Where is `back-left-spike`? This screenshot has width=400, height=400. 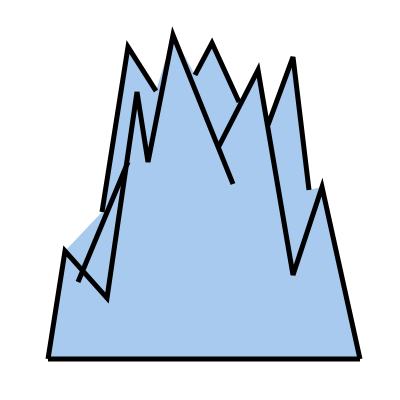
back-left-spike is located at coordinates (129, 126).